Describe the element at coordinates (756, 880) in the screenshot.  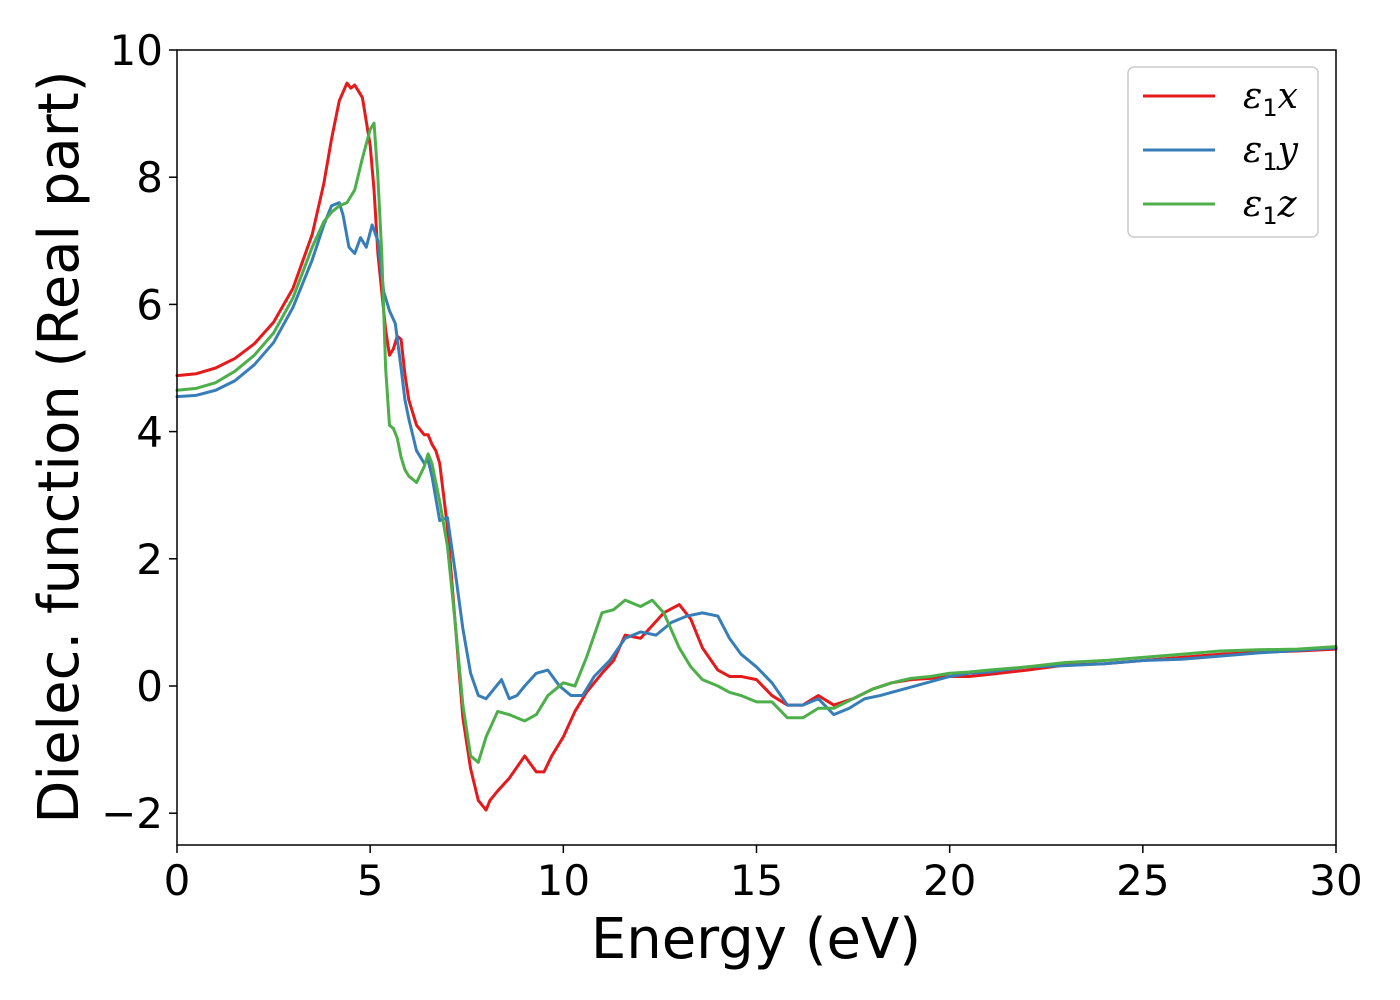
I see `x-tick-label: 15` at that location.